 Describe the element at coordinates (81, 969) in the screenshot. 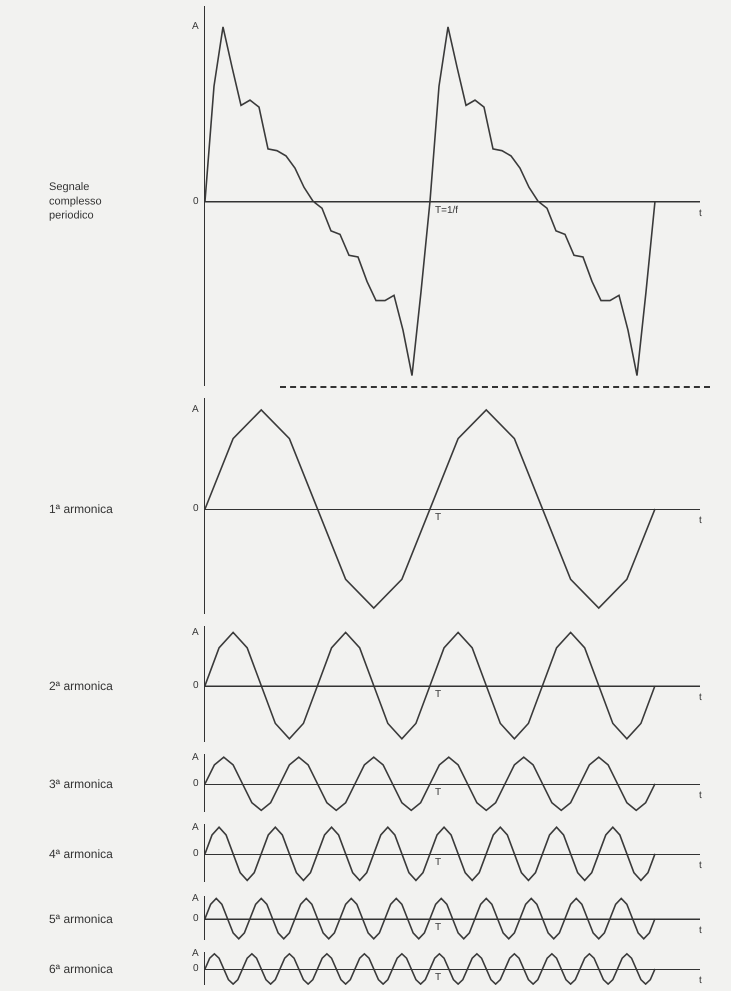

I see `y-axis-title: 6ª armonica` at that location.